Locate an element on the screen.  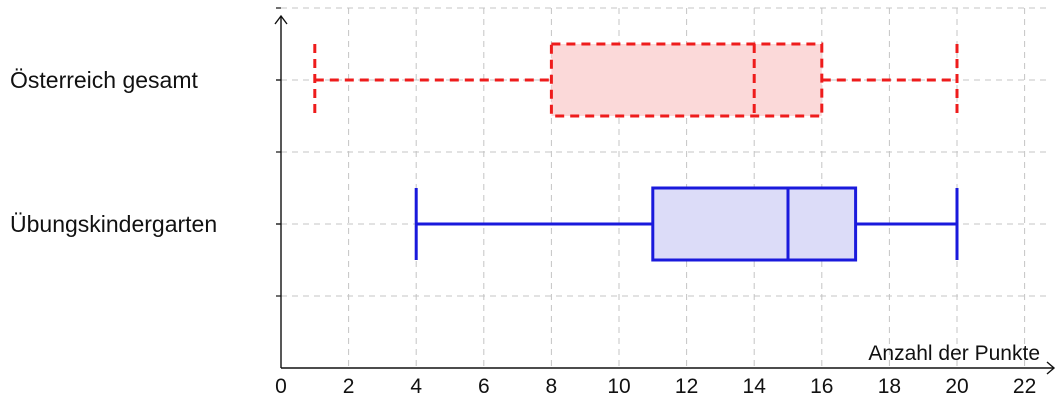
x-tick-label: 14 is located at coordinates (755, 386).